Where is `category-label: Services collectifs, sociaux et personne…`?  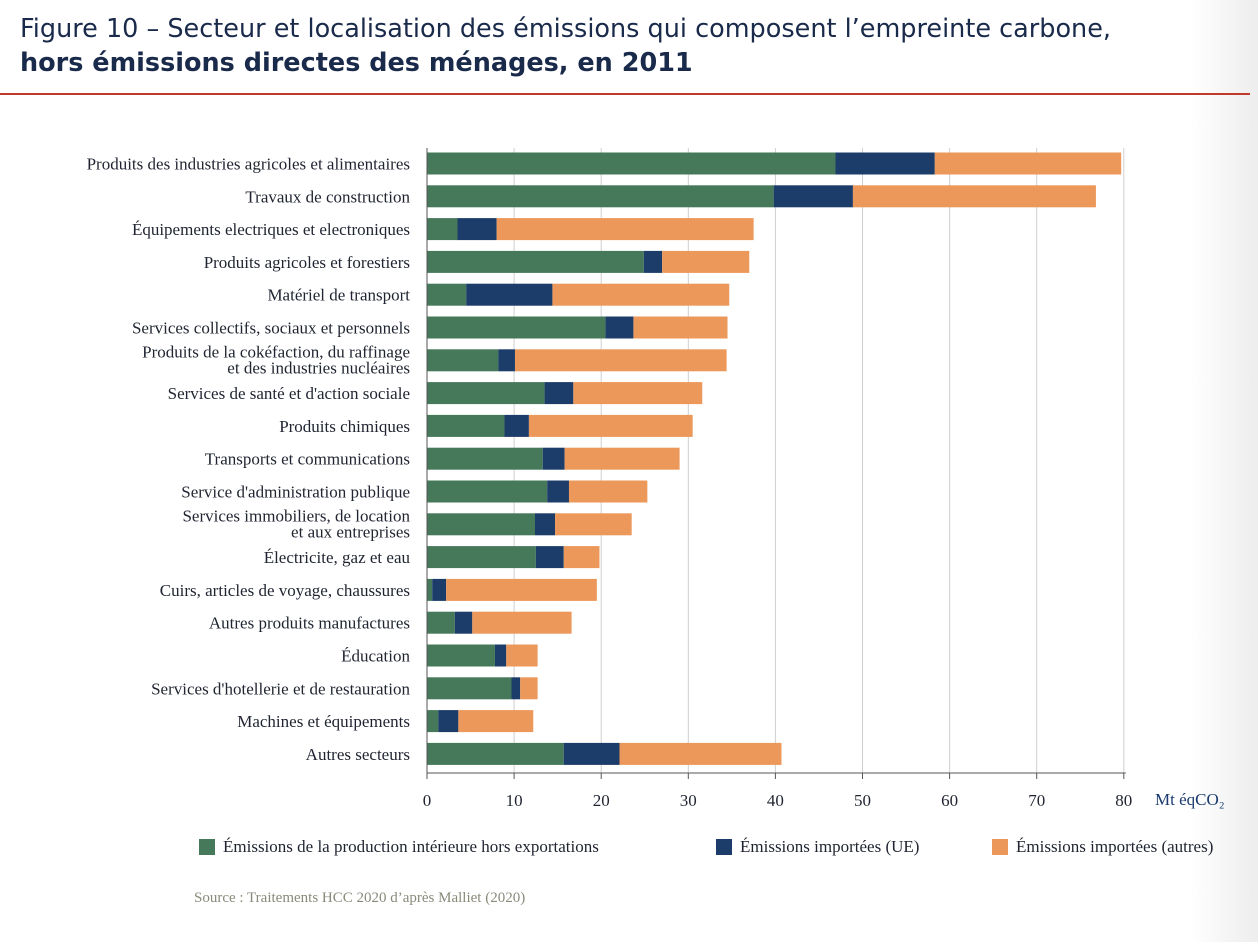
category-label: Services collectifs, sociaux et personne… is located at coordinates (271, 328).